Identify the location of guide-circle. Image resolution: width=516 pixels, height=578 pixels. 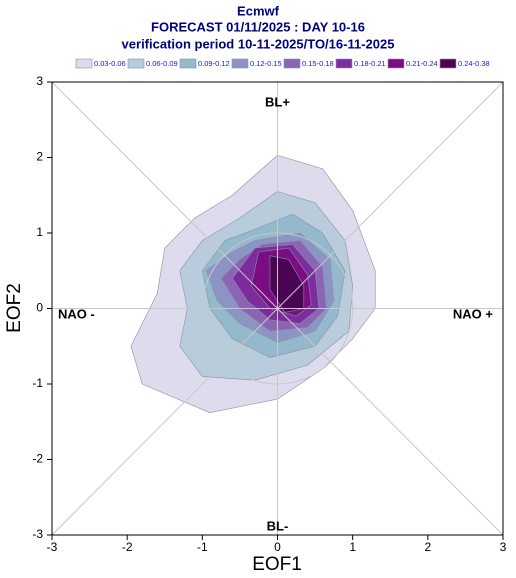
(277, 308).